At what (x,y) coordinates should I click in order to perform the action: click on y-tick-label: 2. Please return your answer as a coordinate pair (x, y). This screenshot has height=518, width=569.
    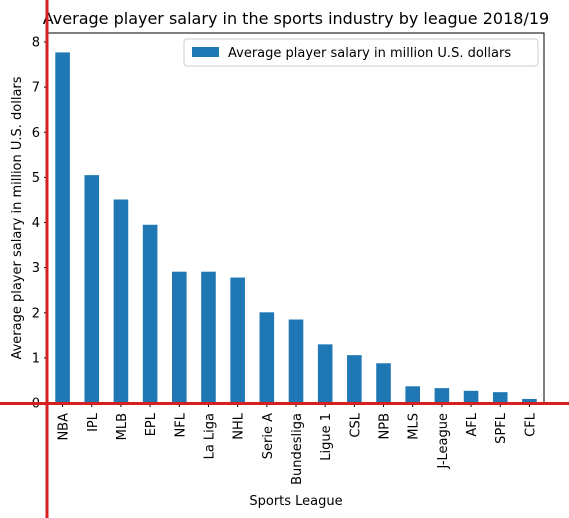
    Looking at the image, I should click on (36, 313).